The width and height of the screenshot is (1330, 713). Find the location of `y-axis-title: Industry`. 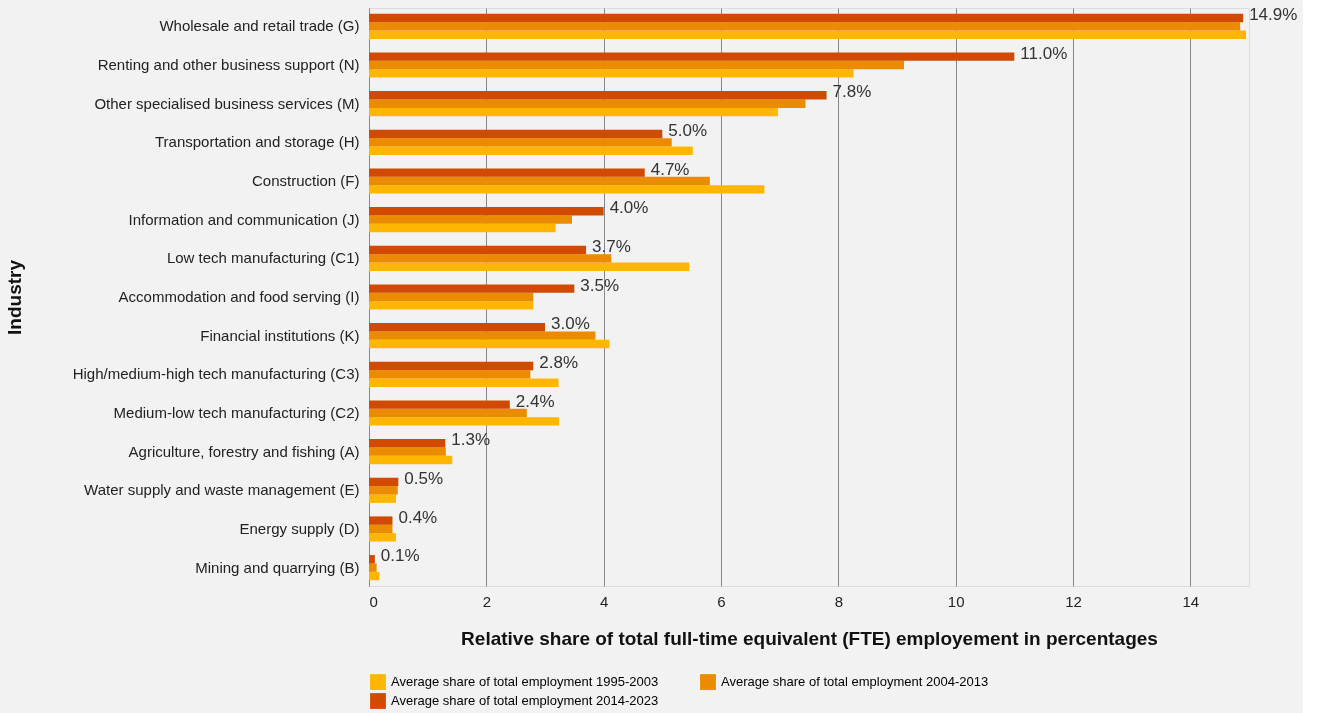

y-axis-title: Industry is located at coordinates (14, 297).